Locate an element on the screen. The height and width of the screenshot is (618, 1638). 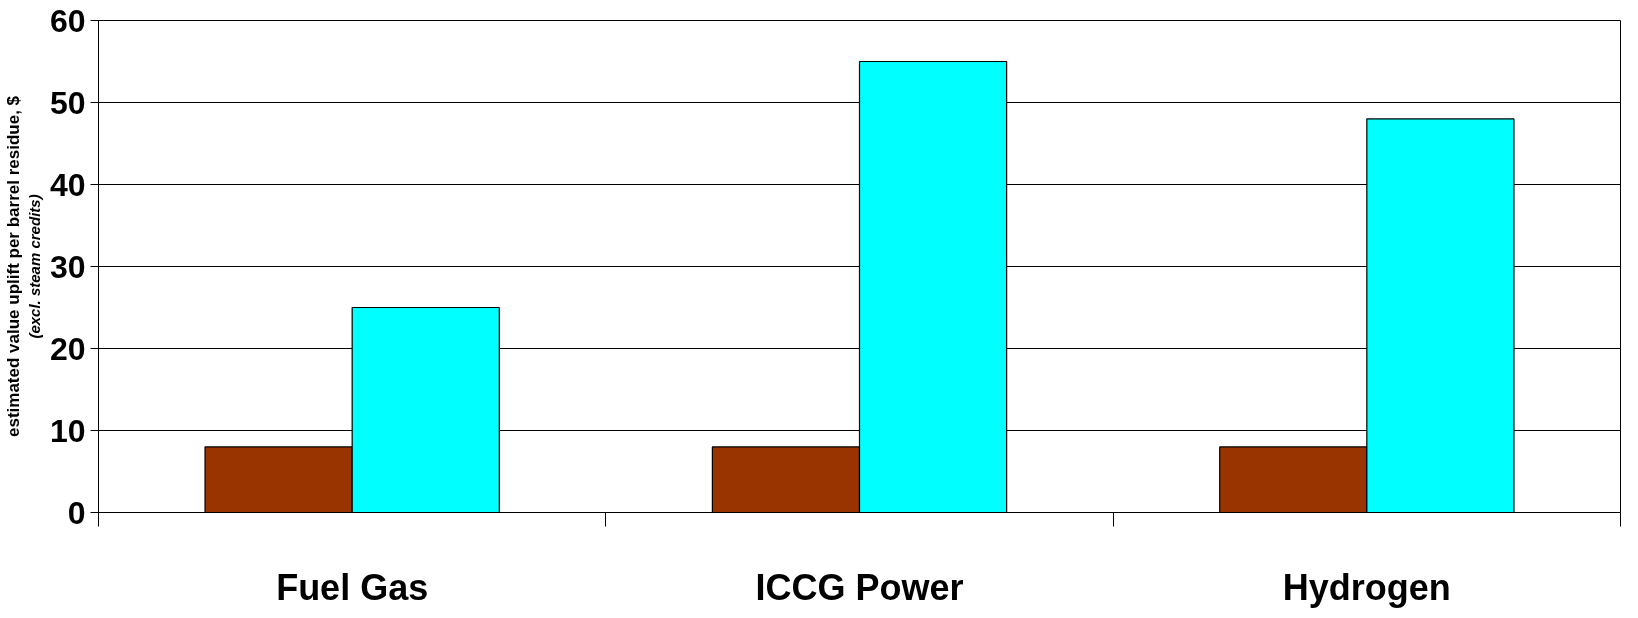
y-tick-label: 0 is located at coordinates (76, 512).